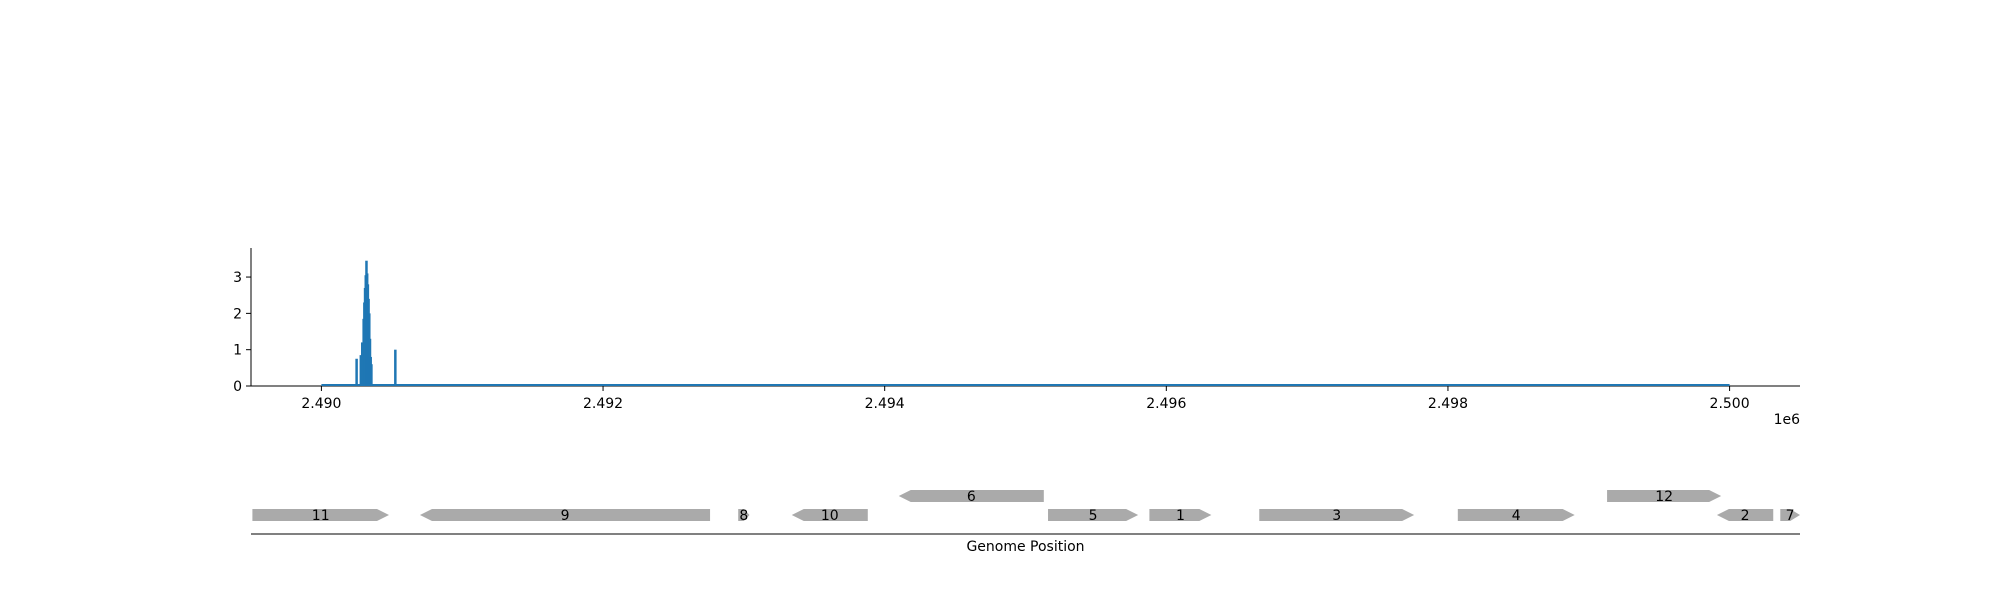 The image size is (2000, 600). What do you see at coordinates (1166, 404) in the screenshot?
I see `x-tick-label: 2.496` at bounding box center [1166, 404].